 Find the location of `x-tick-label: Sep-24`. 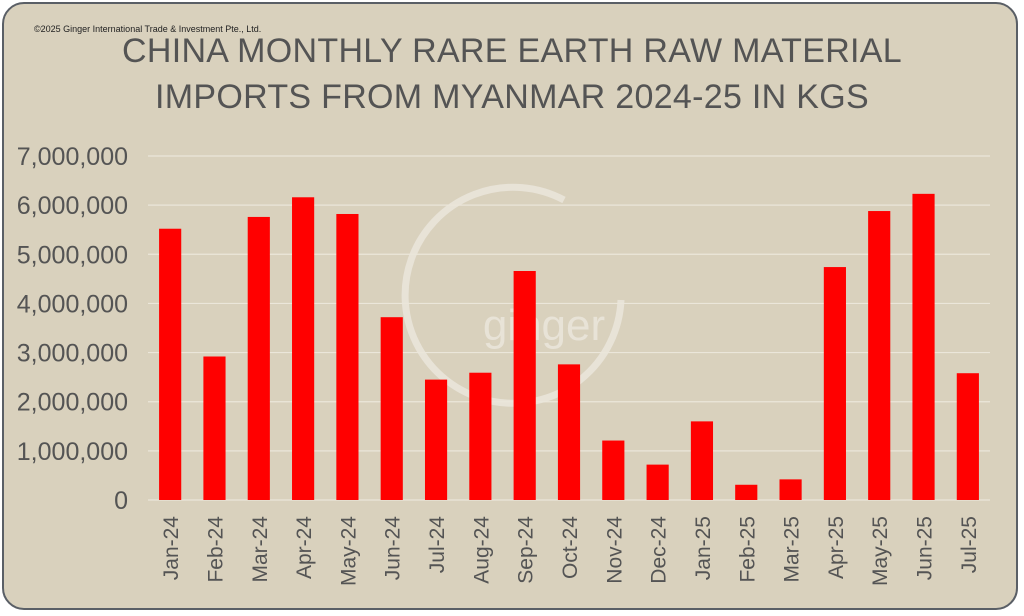

x-tick-label: Sep-24 is located at coordinates (526, 550).